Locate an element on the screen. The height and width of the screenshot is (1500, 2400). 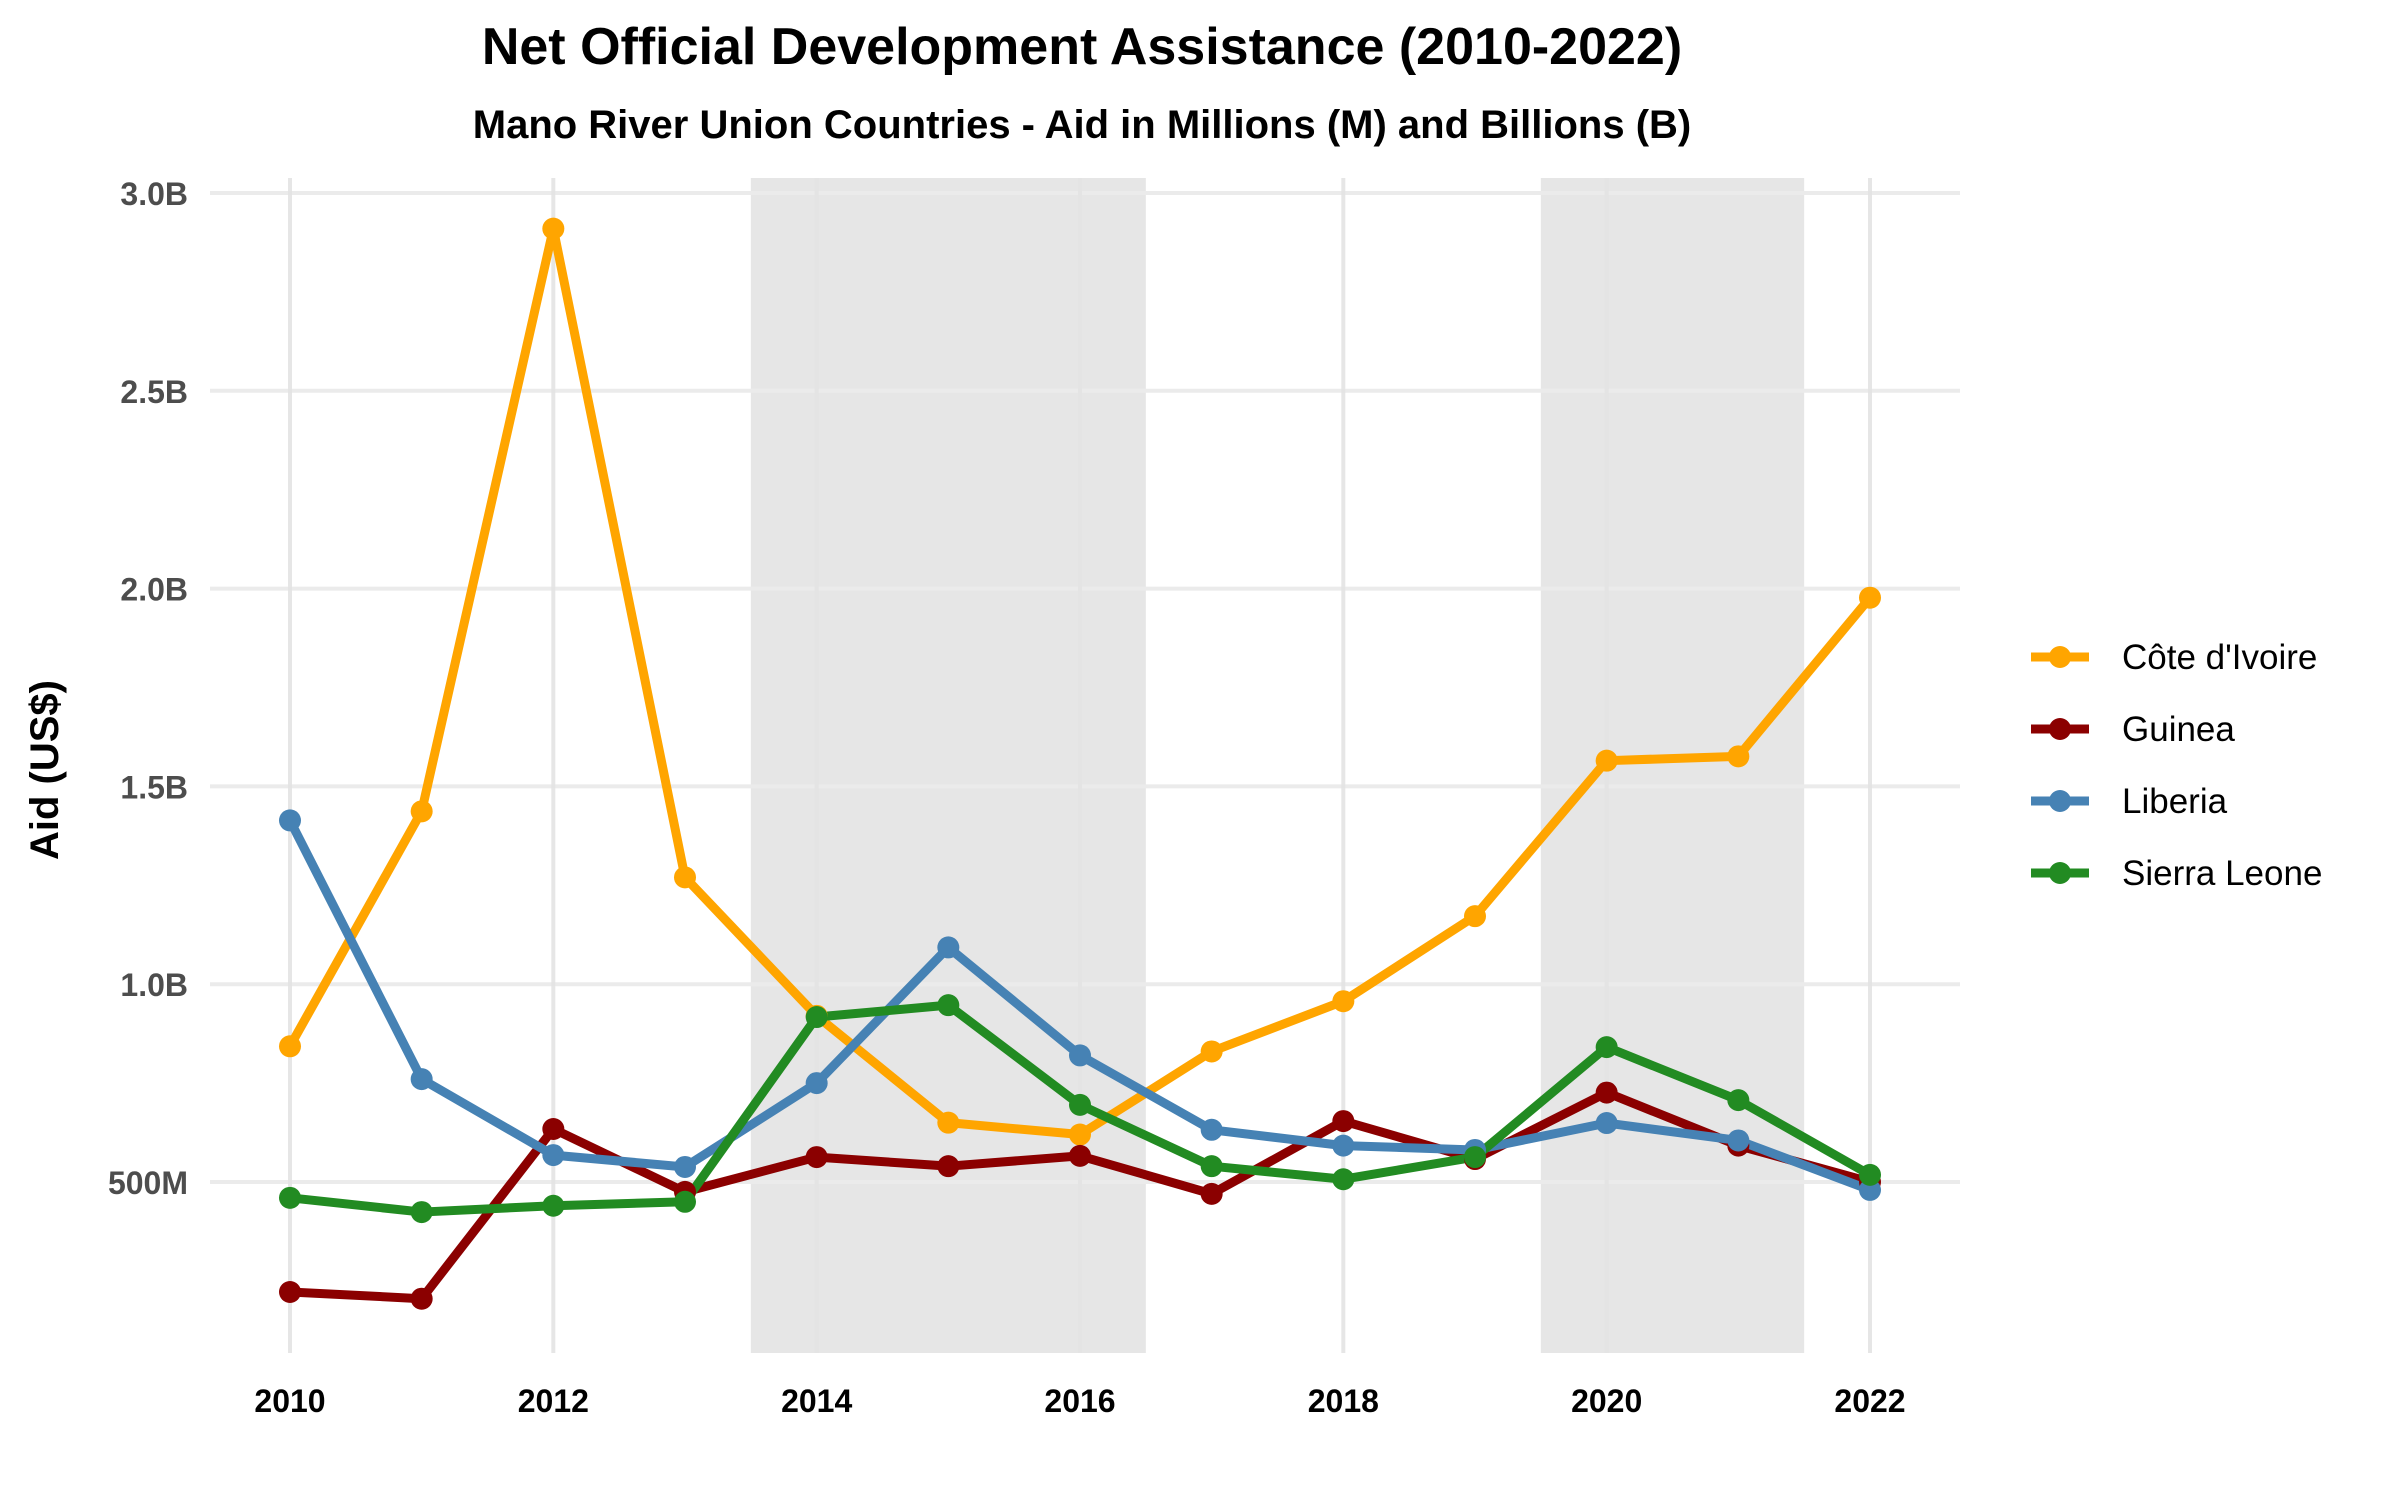
legend-item: Guinea is located at coordinates (2133, 729).